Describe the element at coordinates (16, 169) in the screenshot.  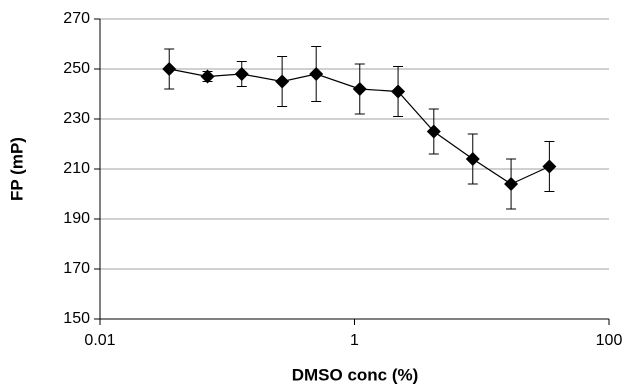
I see `y-axis-title: FP (mP)` at that location.